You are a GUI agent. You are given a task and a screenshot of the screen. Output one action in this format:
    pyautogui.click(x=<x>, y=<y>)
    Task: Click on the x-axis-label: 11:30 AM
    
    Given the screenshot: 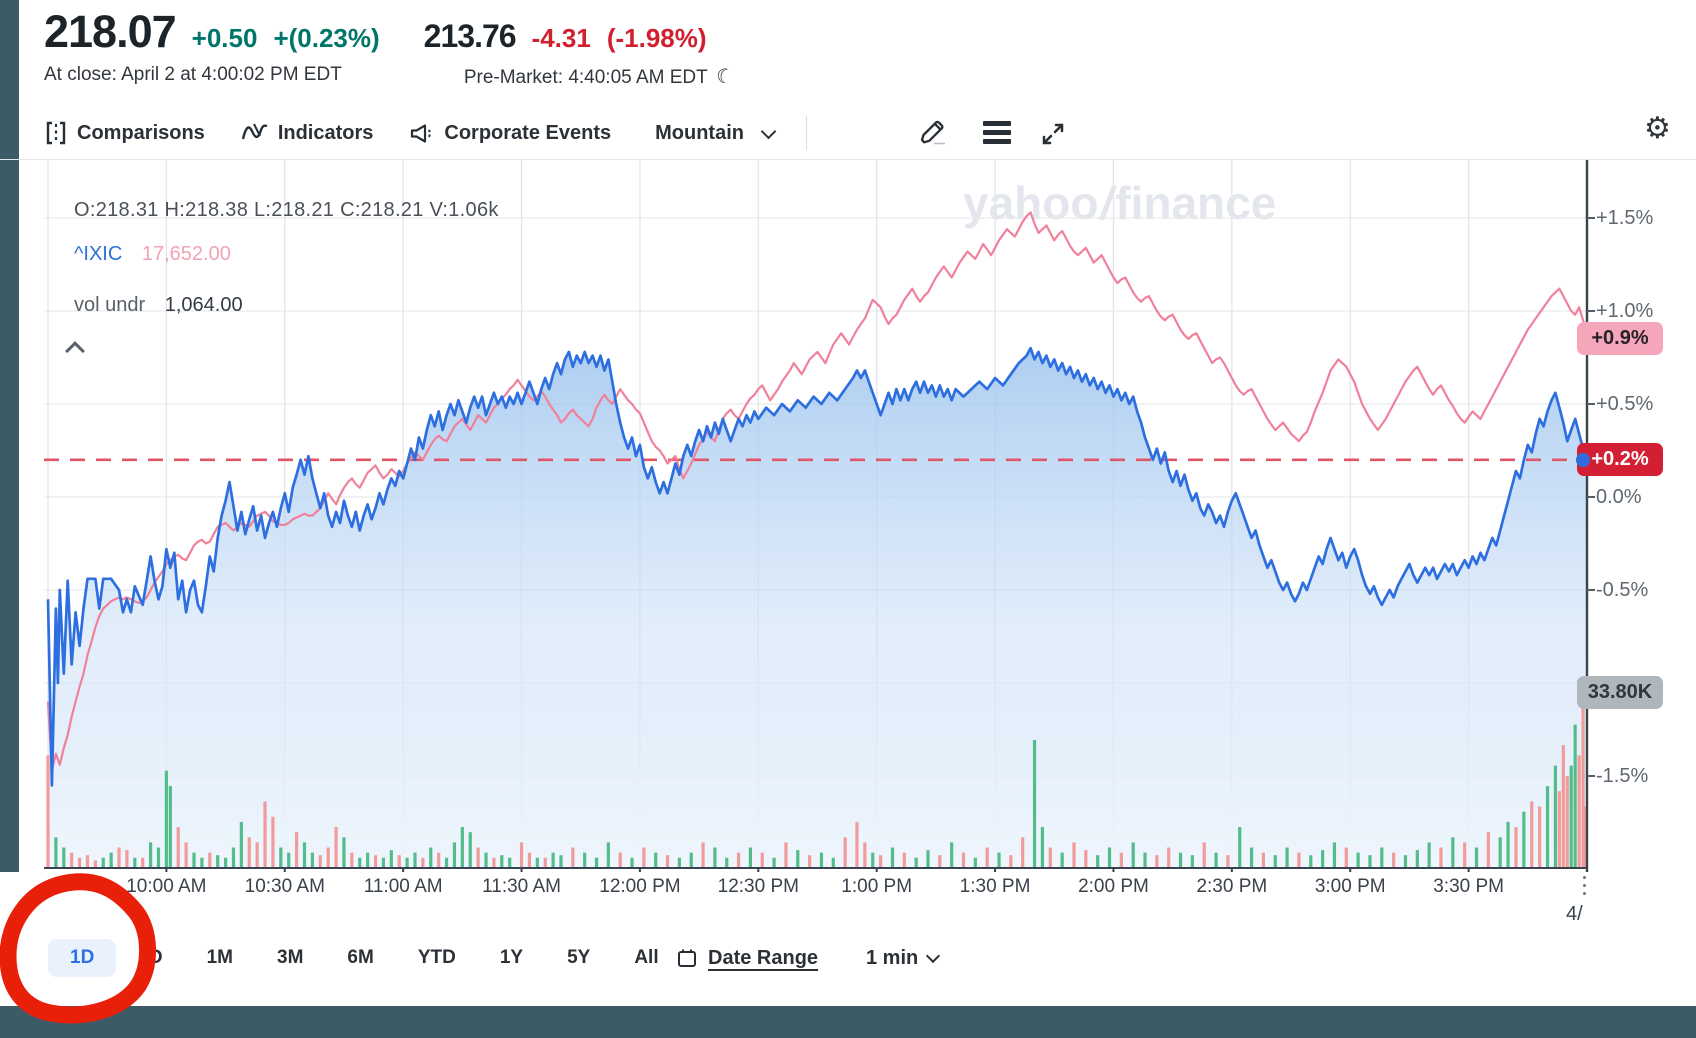 What is the action you would take?
    pyautogui.click(x=521, y=886)
    